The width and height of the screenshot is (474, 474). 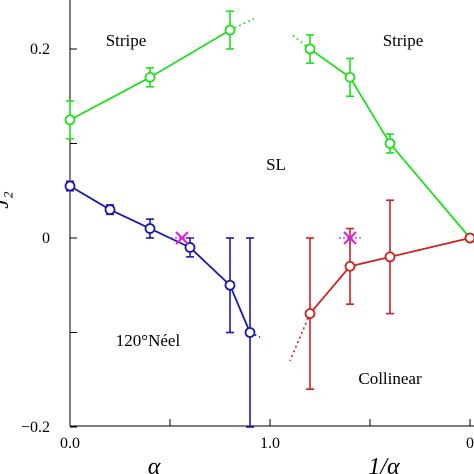 I want to click on x-tick-label-0-right: 0, so click(x=470, y=443).